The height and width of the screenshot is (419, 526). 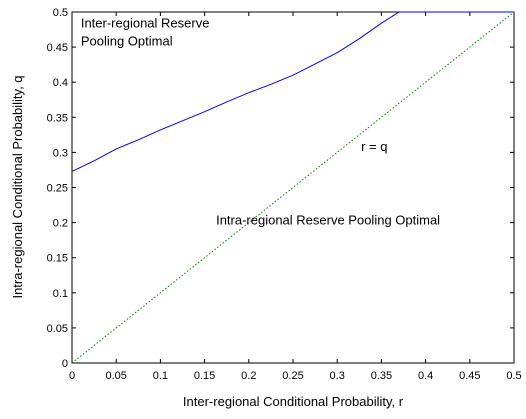 I want to click on x-tick-label: 0.2, so click(x=248, y=376).